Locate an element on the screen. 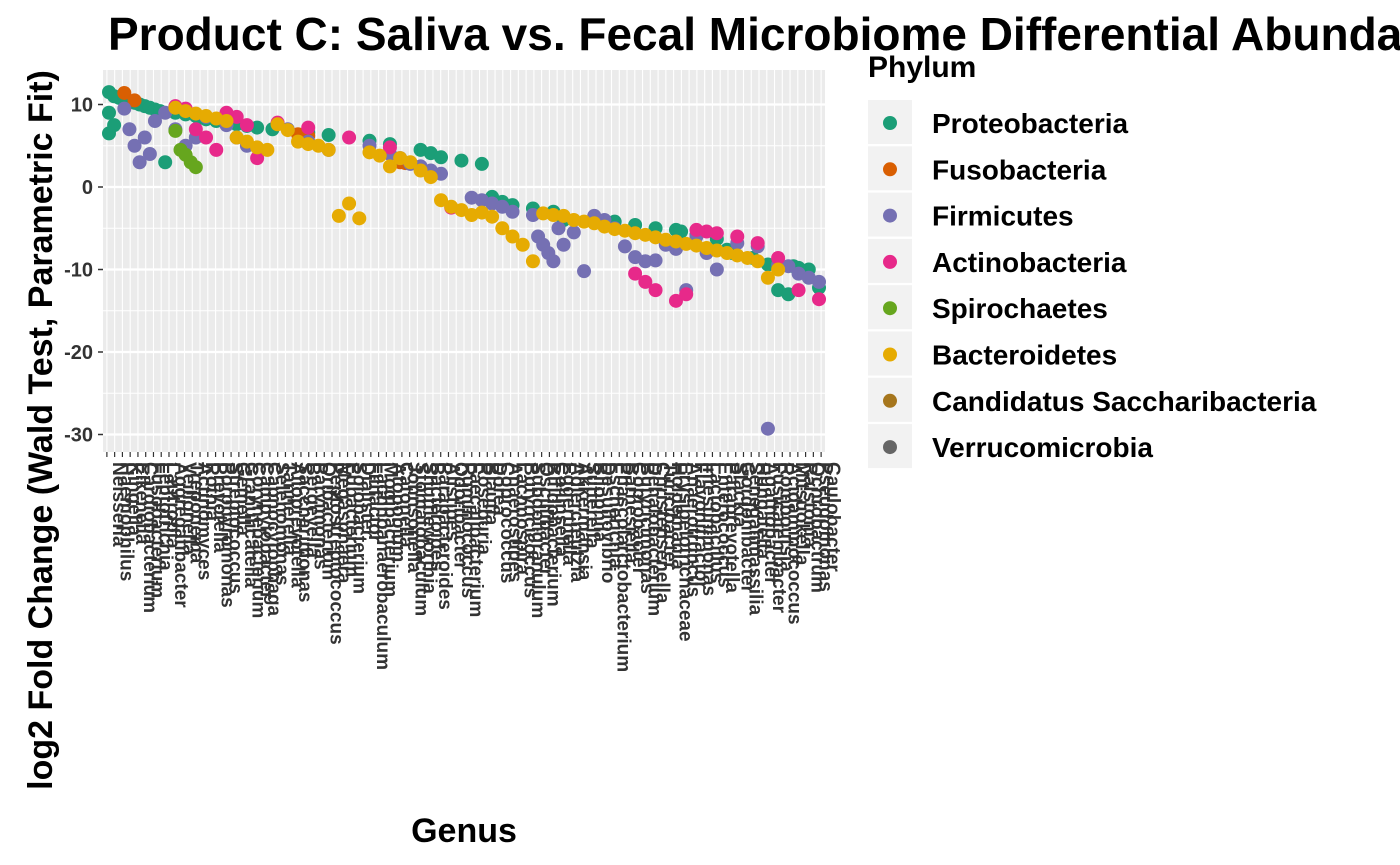 The width and height of the screenshot is (1400, 865). x-tick-label: Roseburia is located at coordinates (483, 508).